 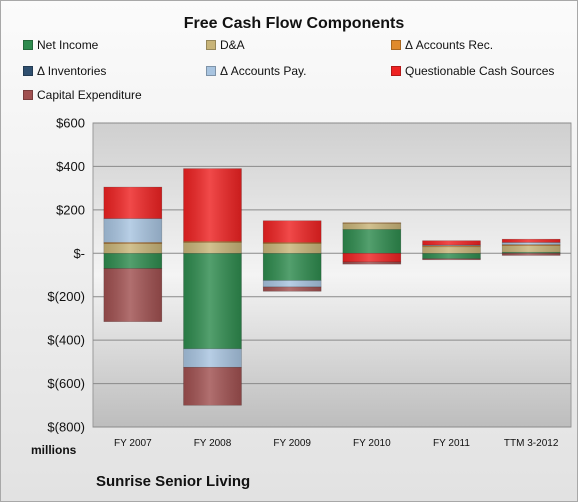 What do you see at coordinates (449, 45) in the screenshot?
I see `legend-label: Δ Accounts Rec.` at bounding box center [449, 45].